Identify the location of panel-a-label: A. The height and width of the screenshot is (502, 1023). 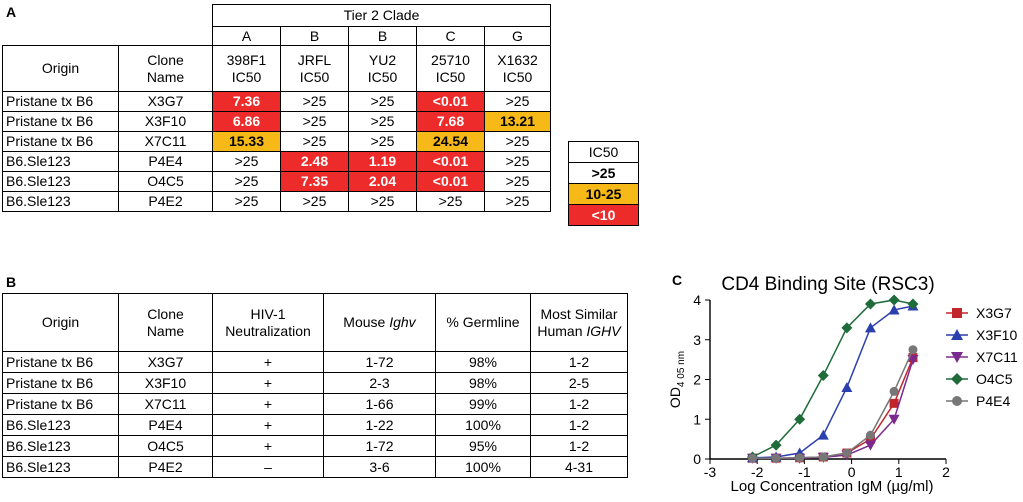
(11, 12).